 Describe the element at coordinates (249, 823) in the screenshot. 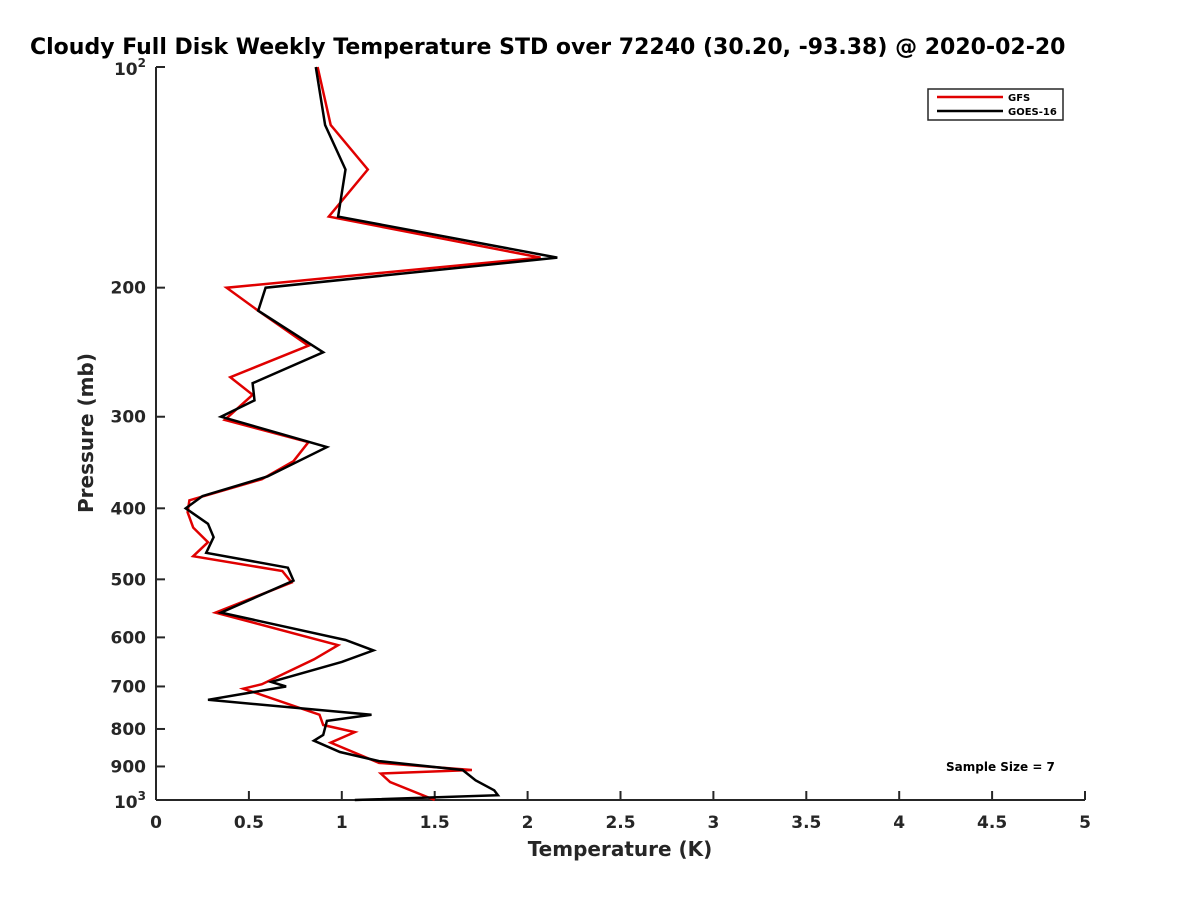

I see `x-tick-label: 0.5` at that location.